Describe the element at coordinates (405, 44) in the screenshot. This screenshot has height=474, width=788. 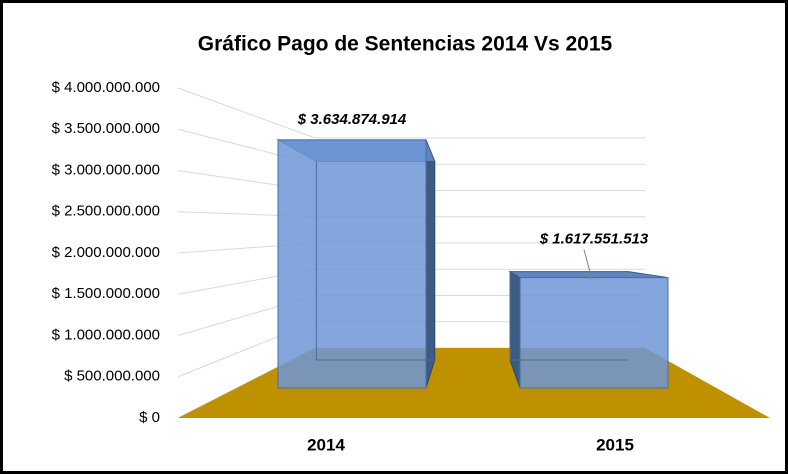
I see `chart-title: Gráfico Pago de Sentencias 2014 Vs 2015` at that location.